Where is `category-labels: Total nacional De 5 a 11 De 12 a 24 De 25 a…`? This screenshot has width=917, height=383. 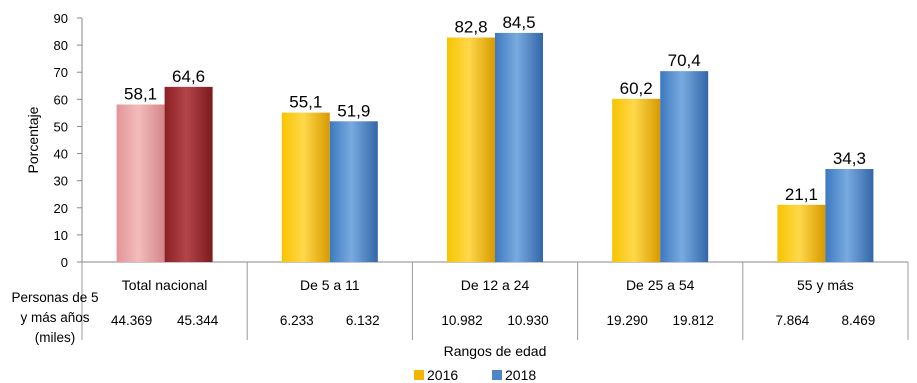
category-labels: Total nacional De 5 a 11 De 12 a 24 De 25 a… is located at coordinates (488, 285).